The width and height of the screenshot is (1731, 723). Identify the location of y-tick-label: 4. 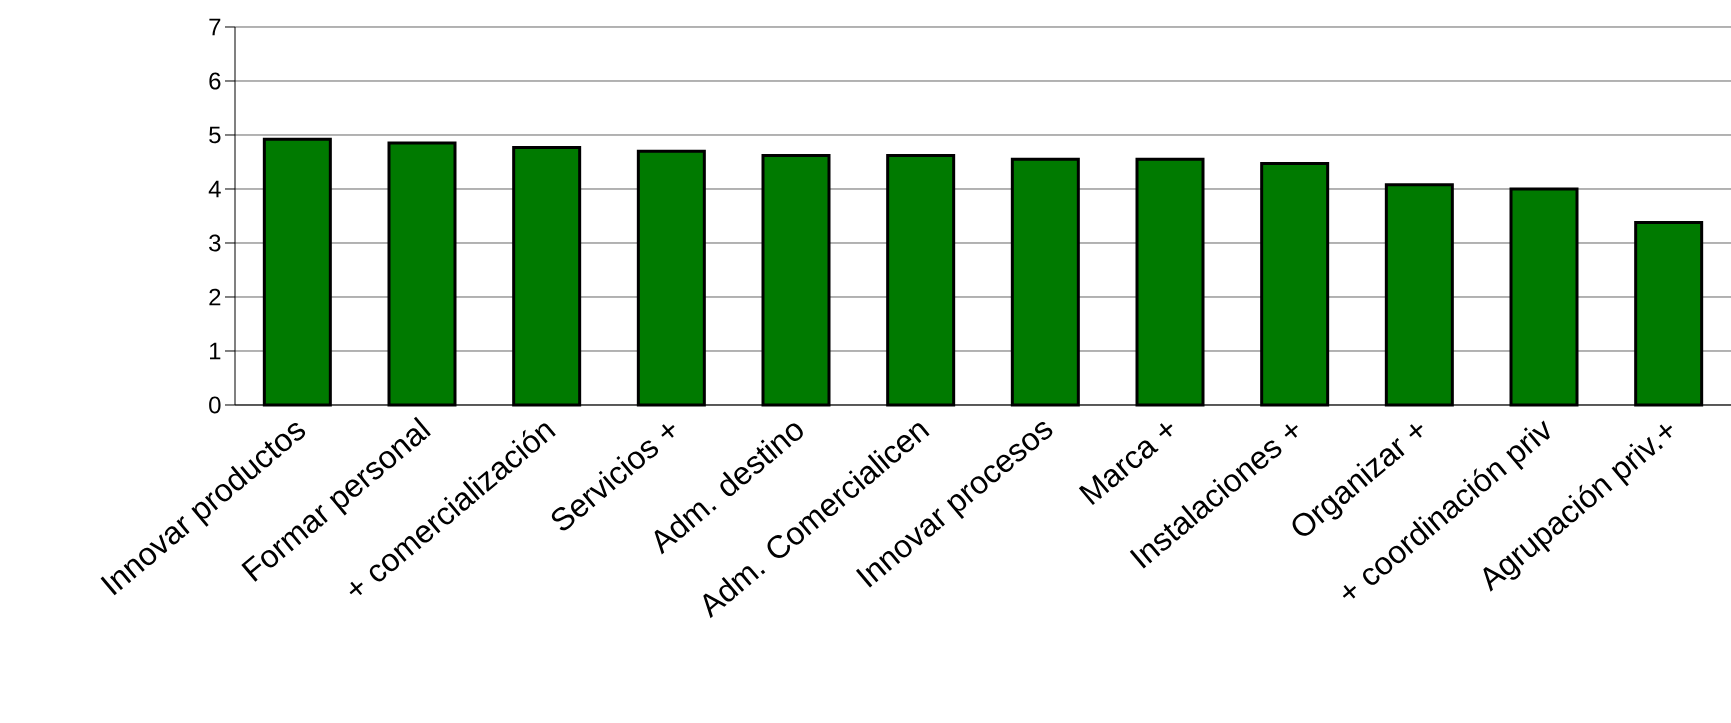
(214, 189).